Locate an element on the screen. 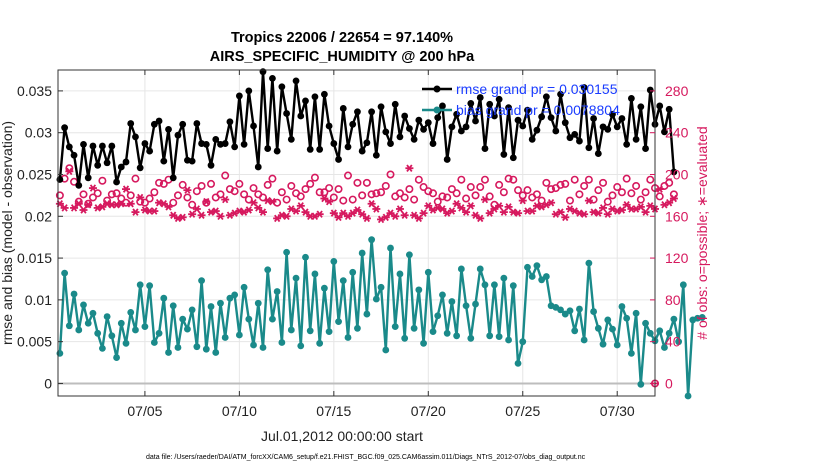 The image size is (830, 470). x-tick-label: 07/10 is located at coordinates (239, 411).